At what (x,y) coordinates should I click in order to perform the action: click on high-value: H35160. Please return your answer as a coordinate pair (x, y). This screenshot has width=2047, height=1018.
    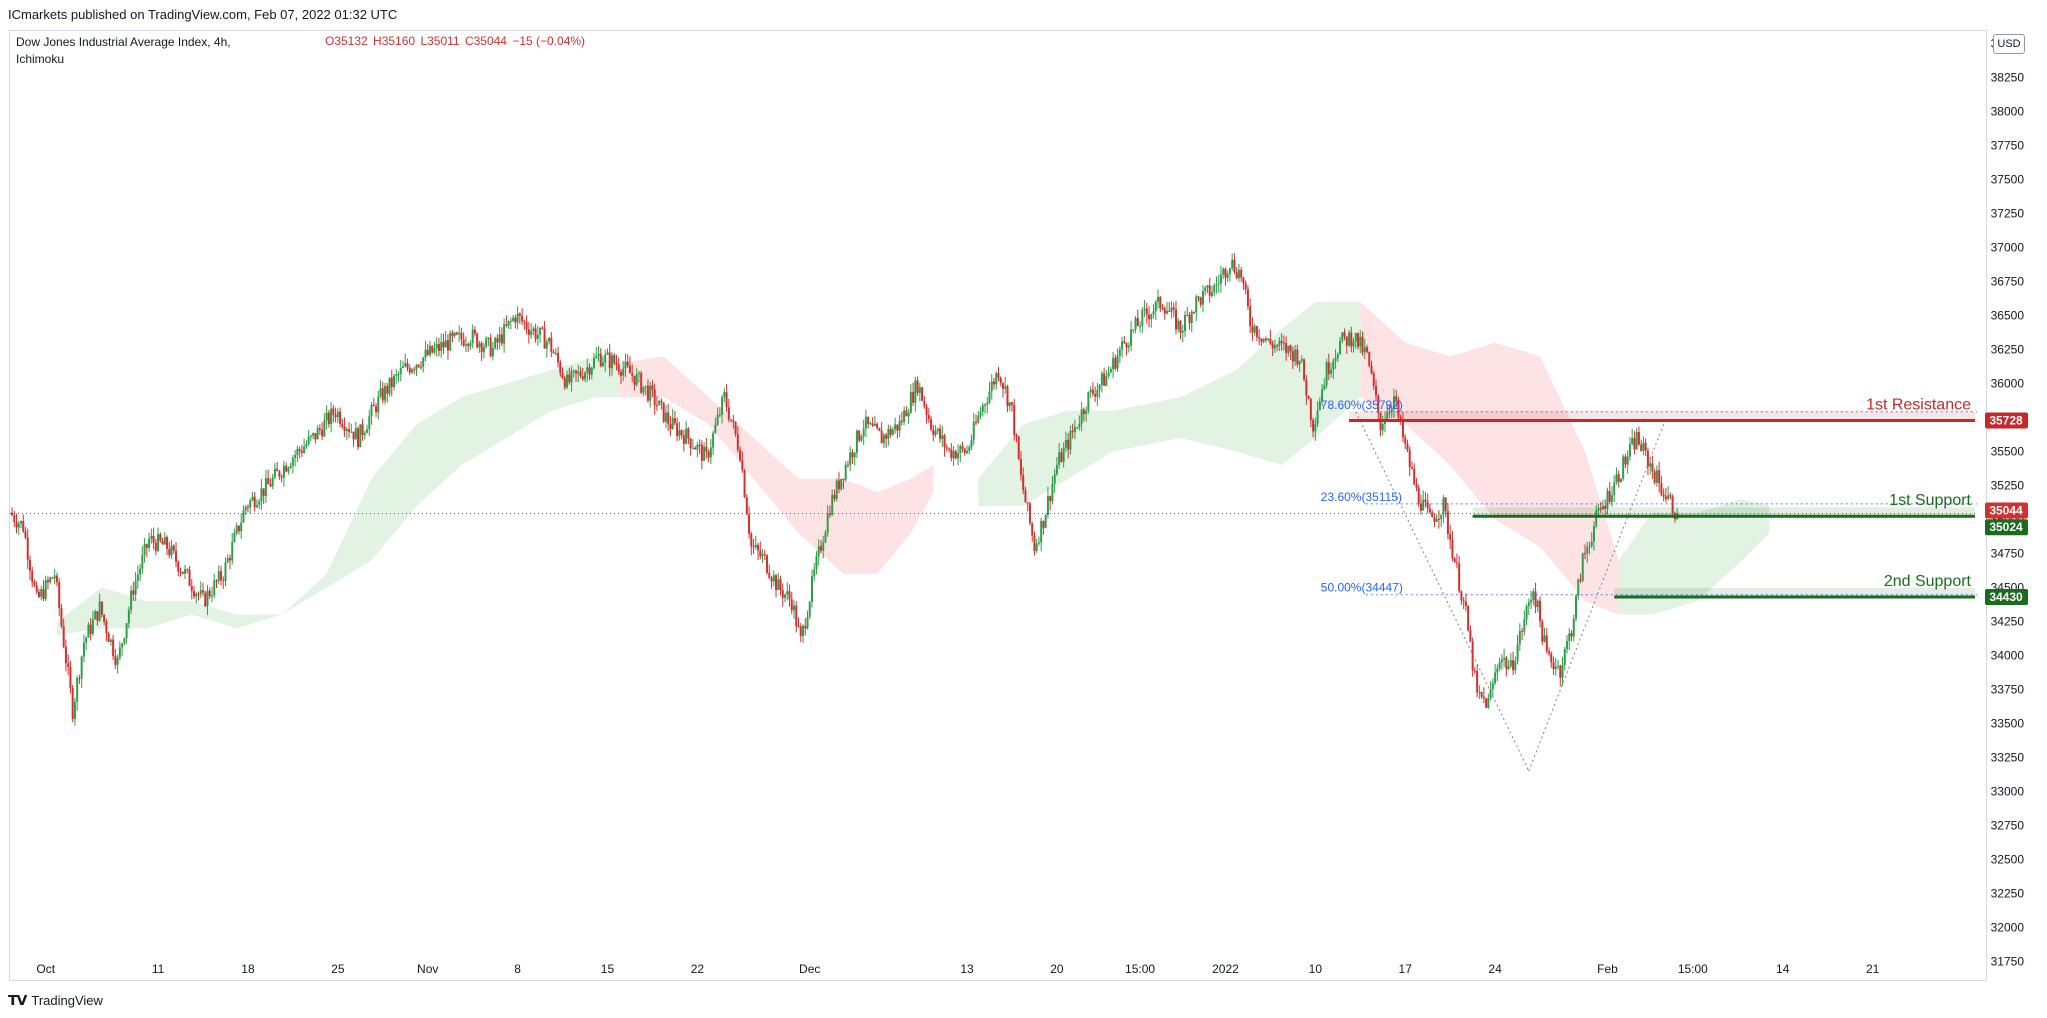
    Looking at the image, I should click on (394, 41).